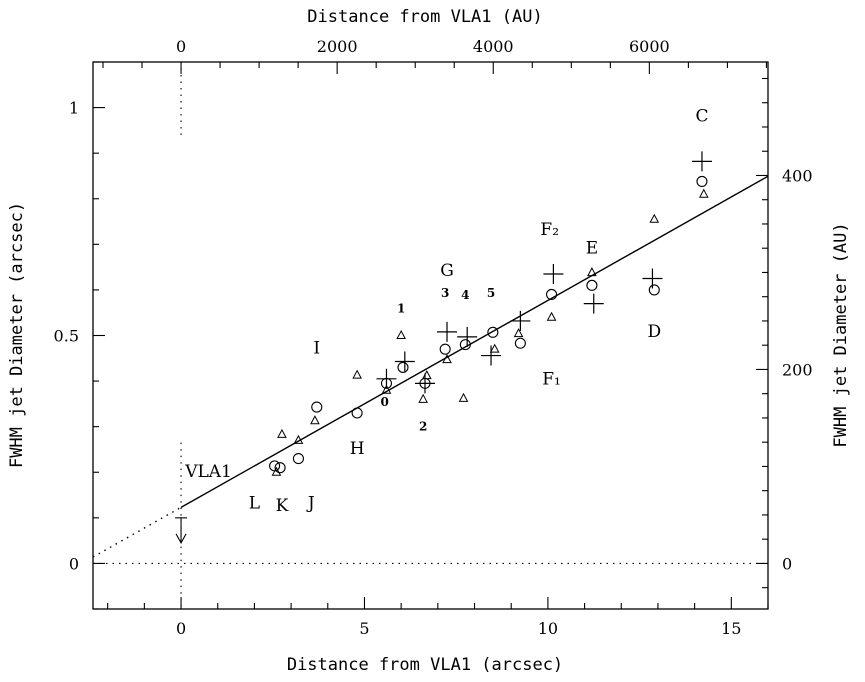 This screenshot has height=682, width=865. Describe the element at coordinates (384, 402) in the screenshot. I see `annotation-label: 0` at that location.